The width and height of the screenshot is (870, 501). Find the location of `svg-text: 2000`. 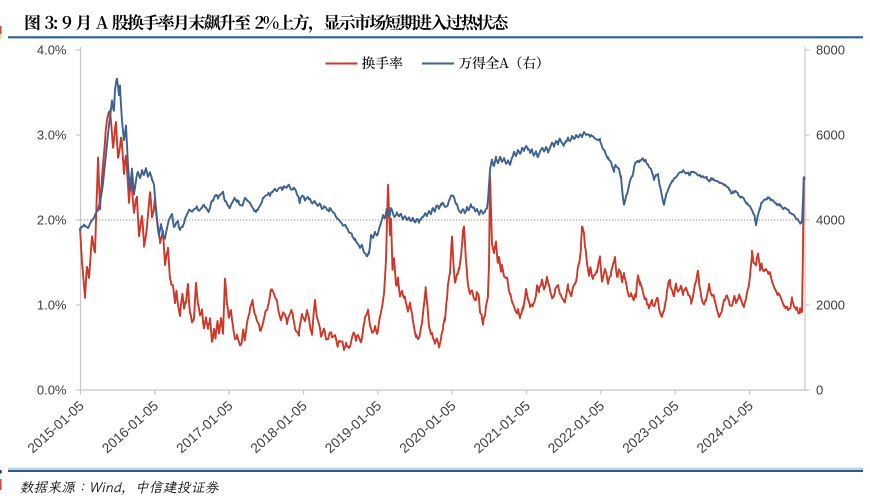

svg-text: 2000 is located at coordinates (830, 305).